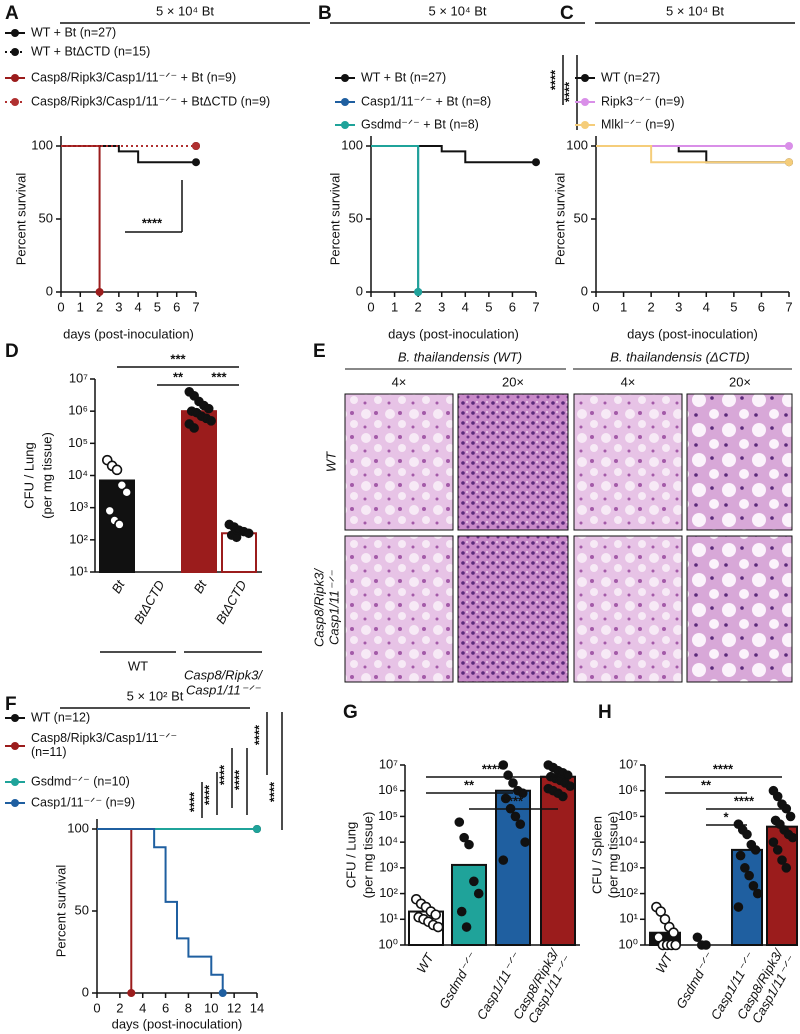 The width and height of the screenshot is (800, 1034). I want to click on y-tick-label: 10⁶, so click(78, 410).